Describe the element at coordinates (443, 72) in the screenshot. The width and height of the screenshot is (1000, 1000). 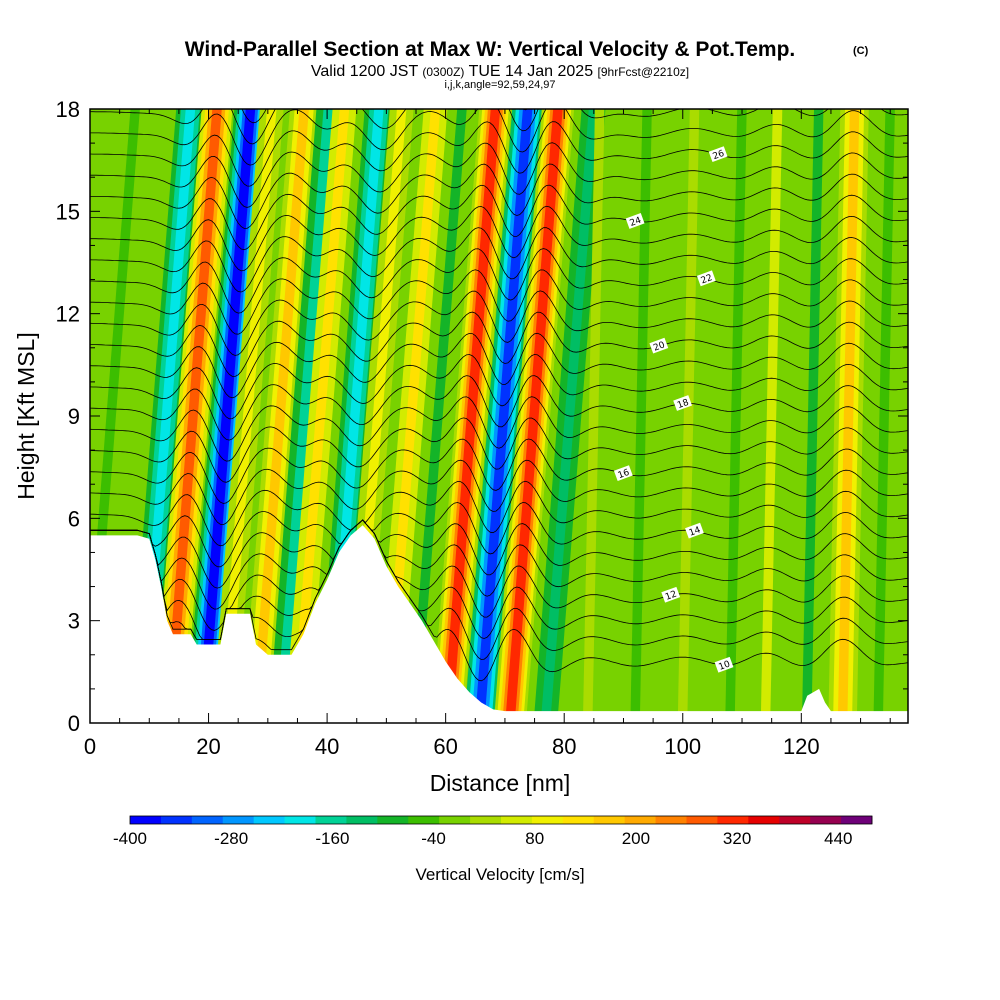
I see `valid-utc: (0300Z)` at that location.